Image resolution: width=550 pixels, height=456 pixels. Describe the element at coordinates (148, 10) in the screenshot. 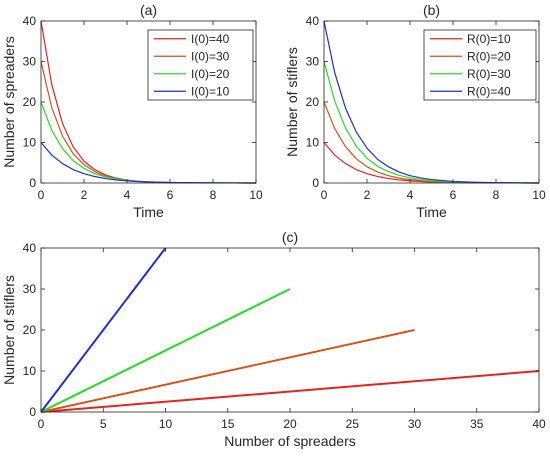

I see `panel-title: (a)` at that location.